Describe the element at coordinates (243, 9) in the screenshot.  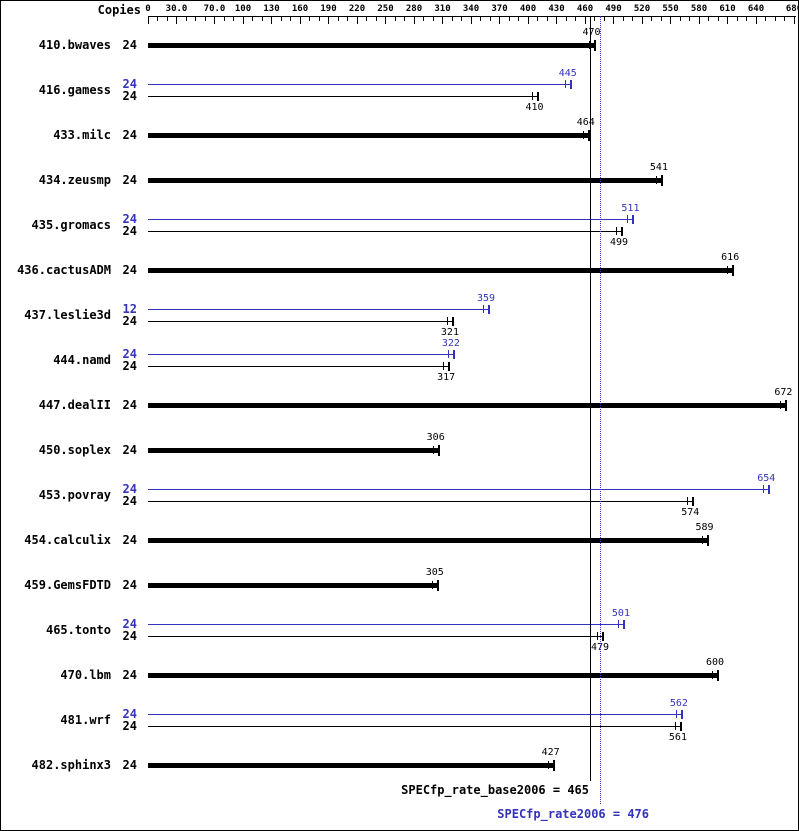
I see `axis-tick-label: 100` at that location.